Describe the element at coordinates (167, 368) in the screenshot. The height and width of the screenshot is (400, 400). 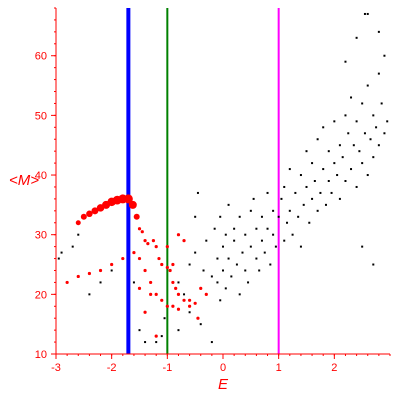
I see `x-tick-label: -1` at that location.